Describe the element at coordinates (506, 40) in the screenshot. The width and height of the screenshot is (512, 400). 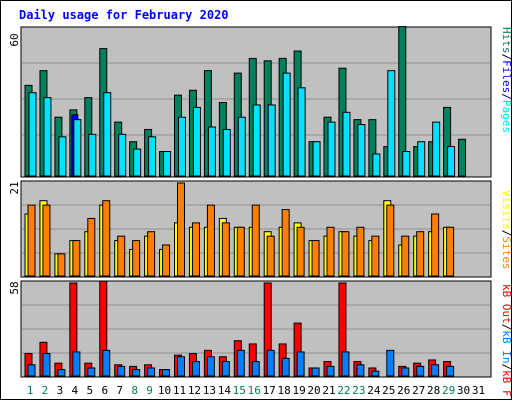
I see `legend-hits: Hits` at that location.